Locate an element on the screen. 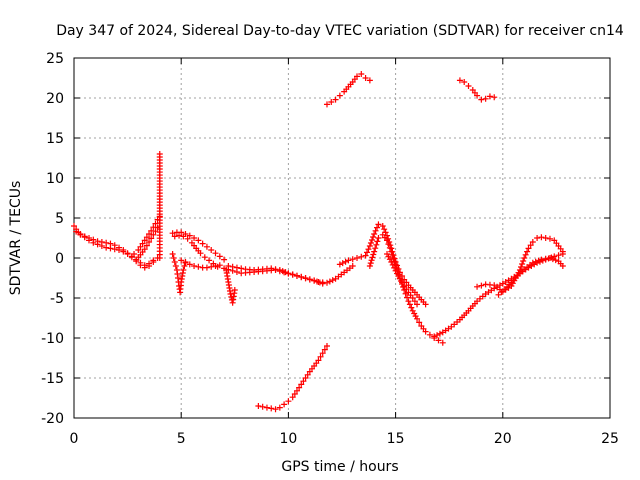 This screenshot has height=480, width=640. y-tick-label: -20 is located at coordinates (52, 419).